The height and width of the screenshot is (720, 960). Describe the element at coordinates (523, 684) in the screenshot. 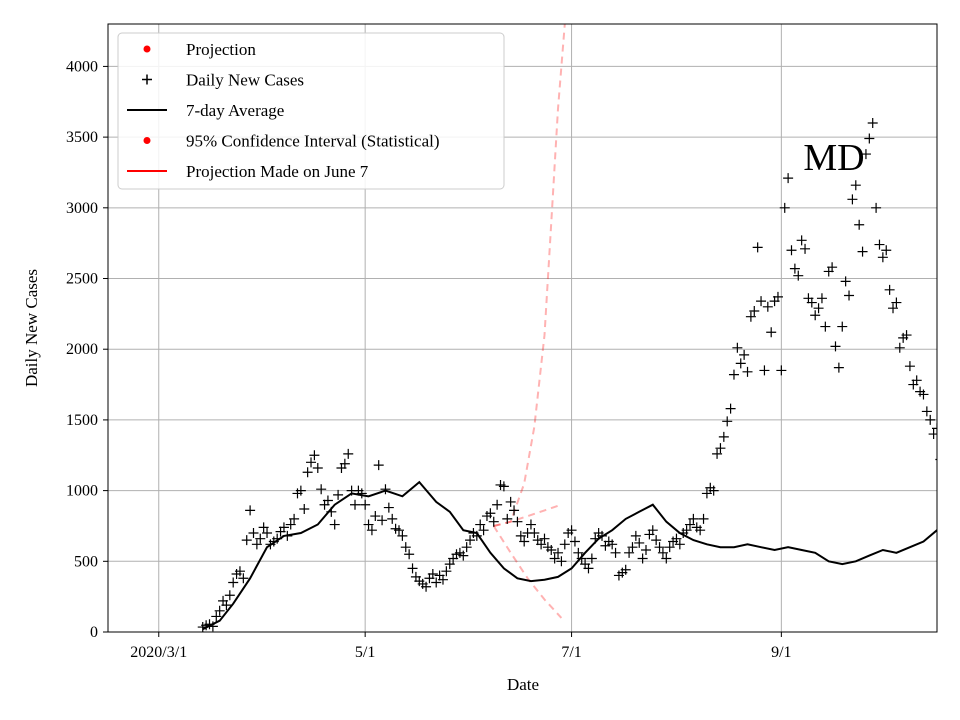

I see `x-axis-label: Date` at that location.